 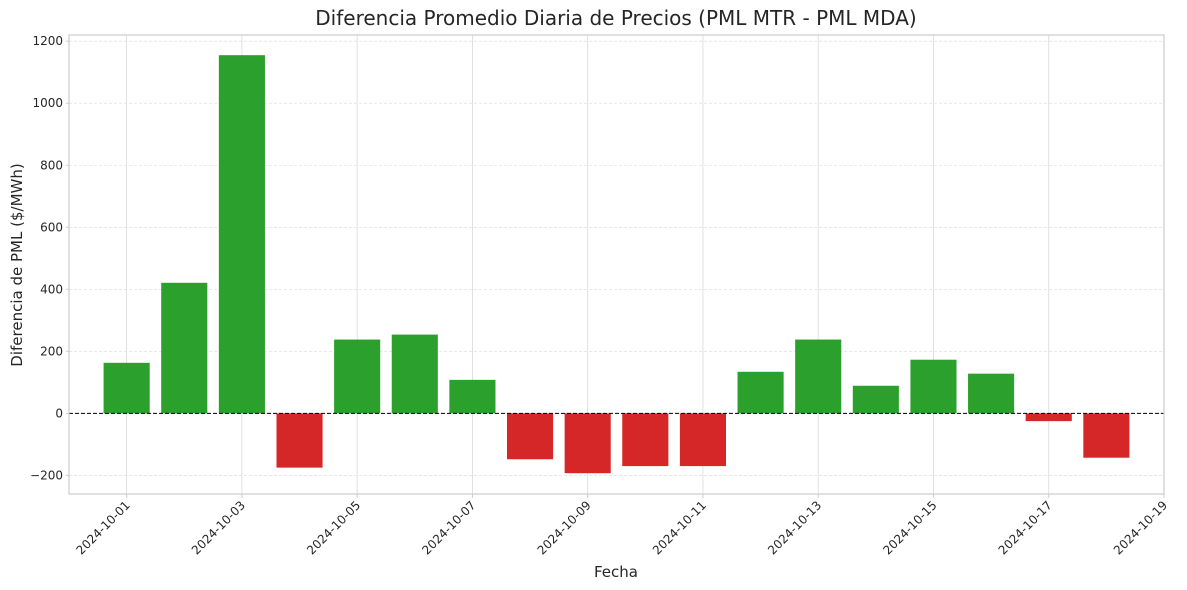 I want to click on y-ticks: −200 0 200 400 600 800 1000 1200, so click(x=49, y=258).